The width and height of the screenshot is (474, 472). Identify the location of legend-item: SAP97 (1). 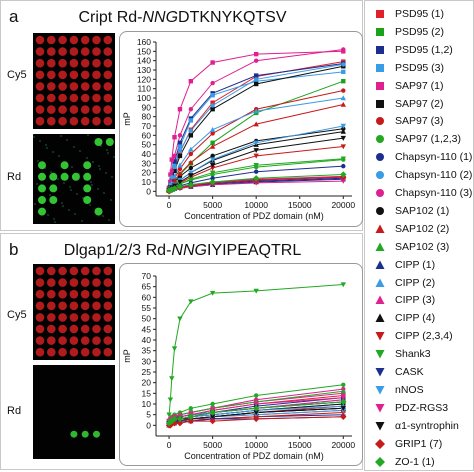
(419, 86).